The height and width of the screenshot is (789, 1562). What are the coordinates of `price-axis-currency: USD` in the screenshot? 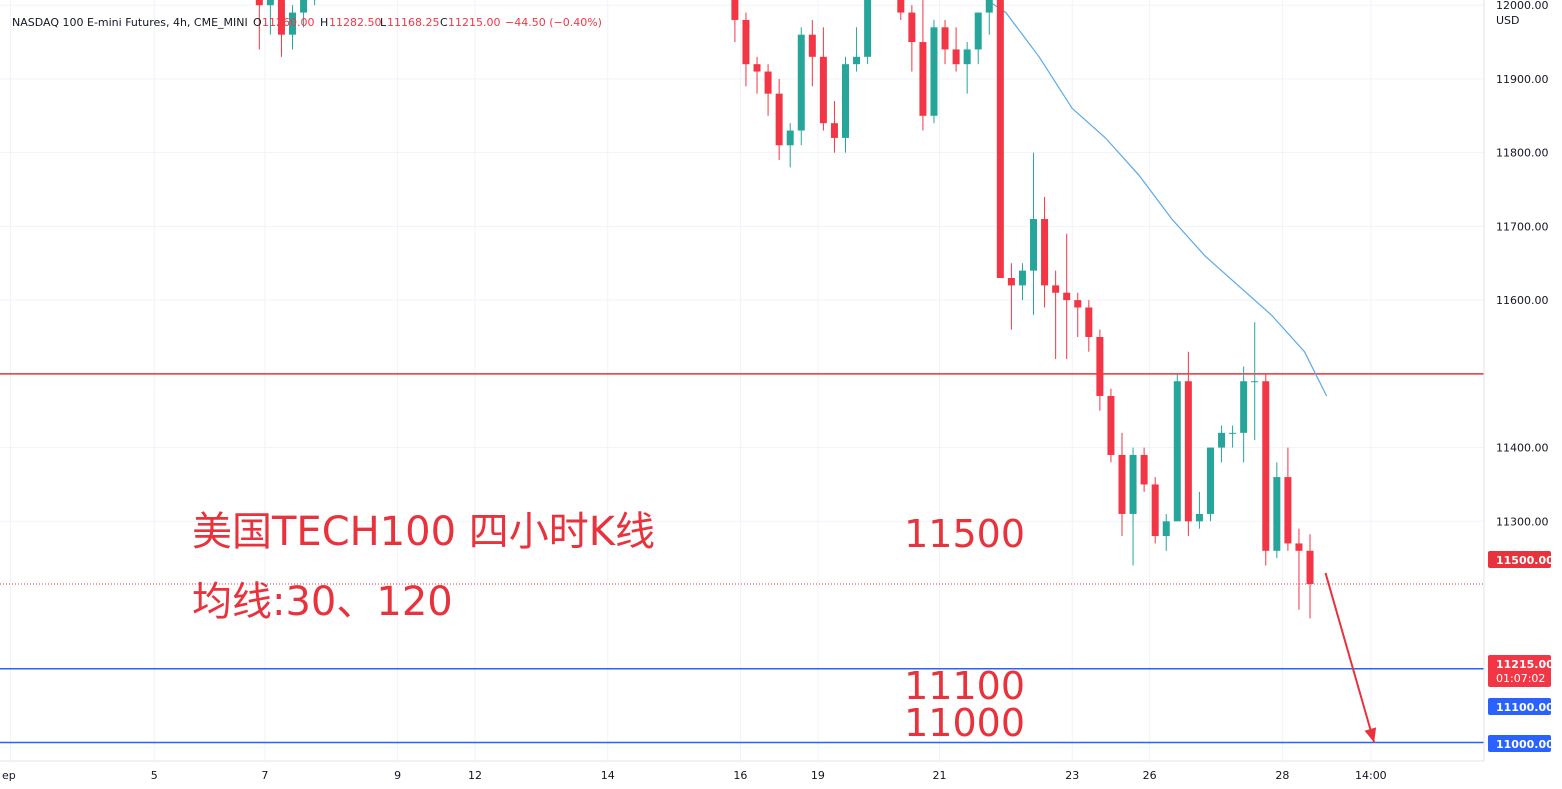 It's located at (1508, 20).